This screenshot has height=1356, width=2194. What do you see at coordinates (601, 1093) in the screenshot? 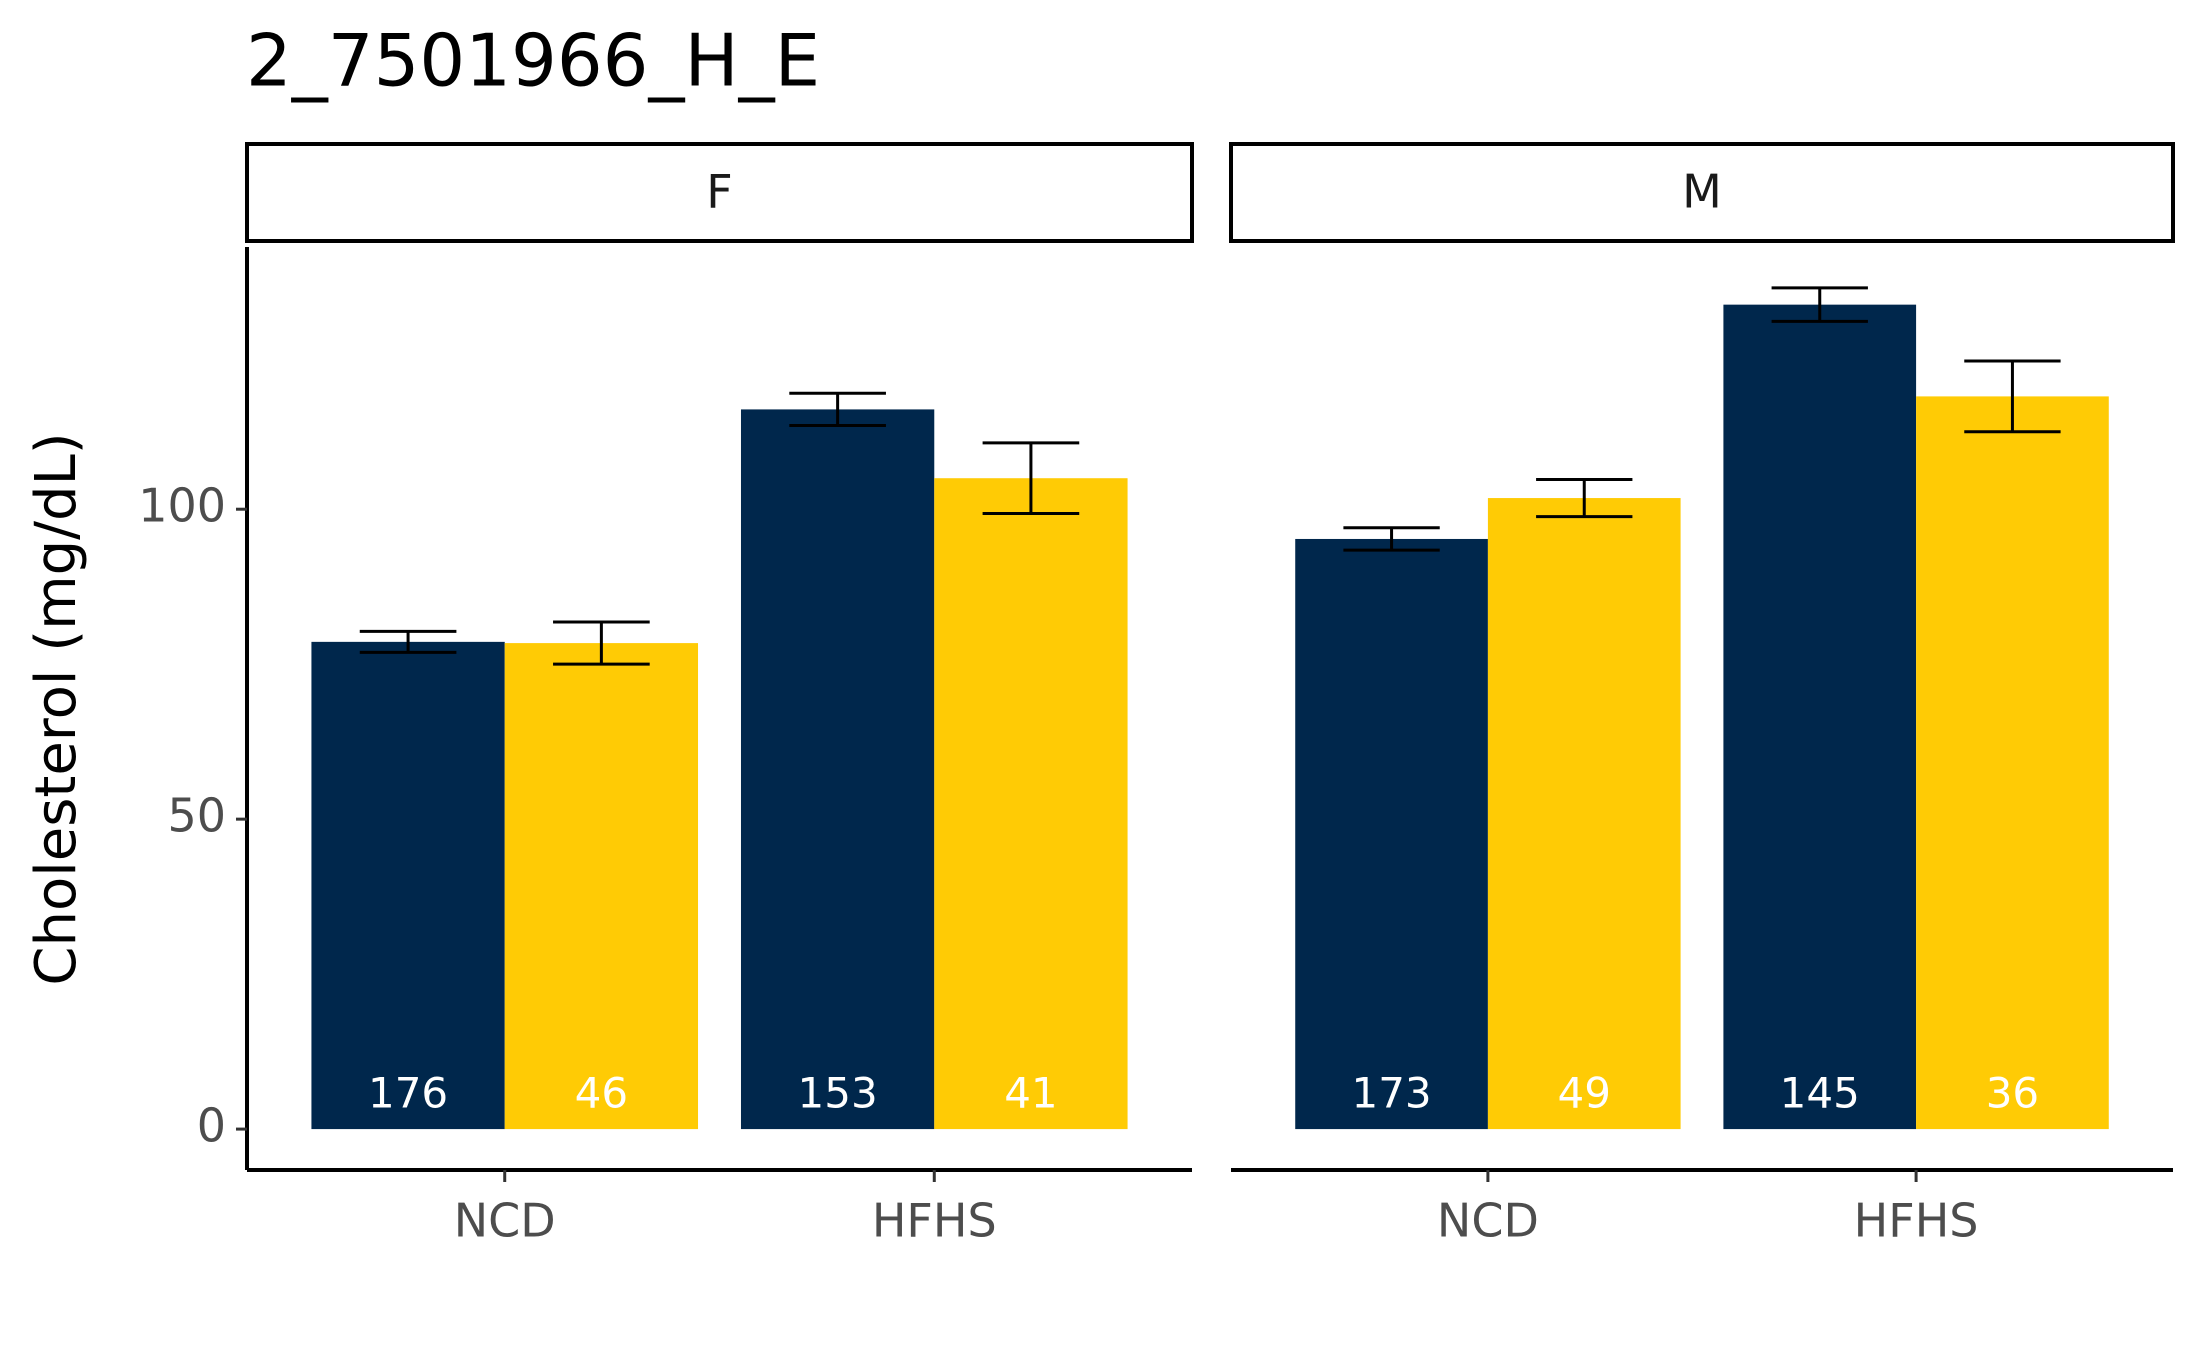
I see `count-label: 46` at bounding box center [601, 1093].